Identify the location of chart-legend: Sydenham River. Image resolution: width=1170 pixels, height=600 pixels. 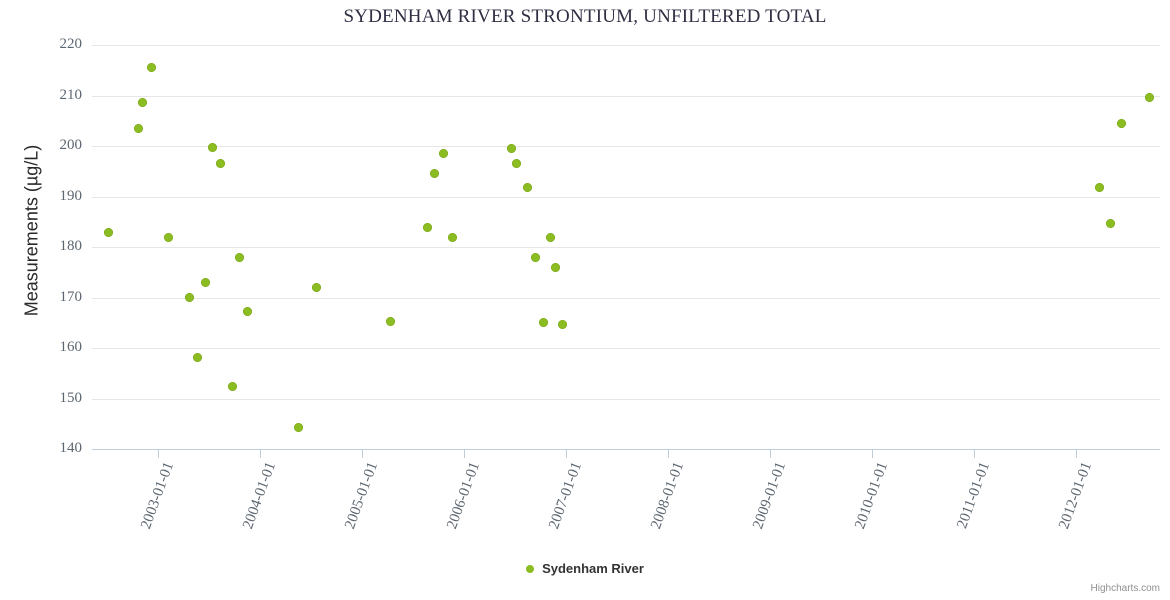
(585, 568).